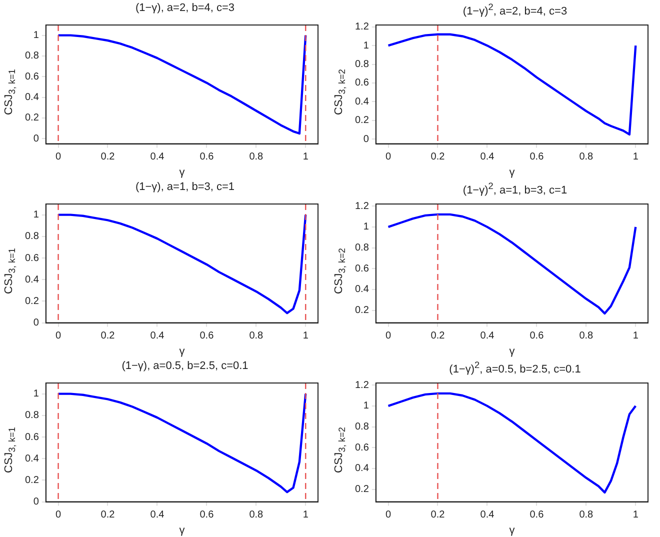  Describe the element at coordinates (515, 189) in the screenshot. I see `chart-title: (1−γ)$^{2}$, a=1, b=3, c=1` at that location.